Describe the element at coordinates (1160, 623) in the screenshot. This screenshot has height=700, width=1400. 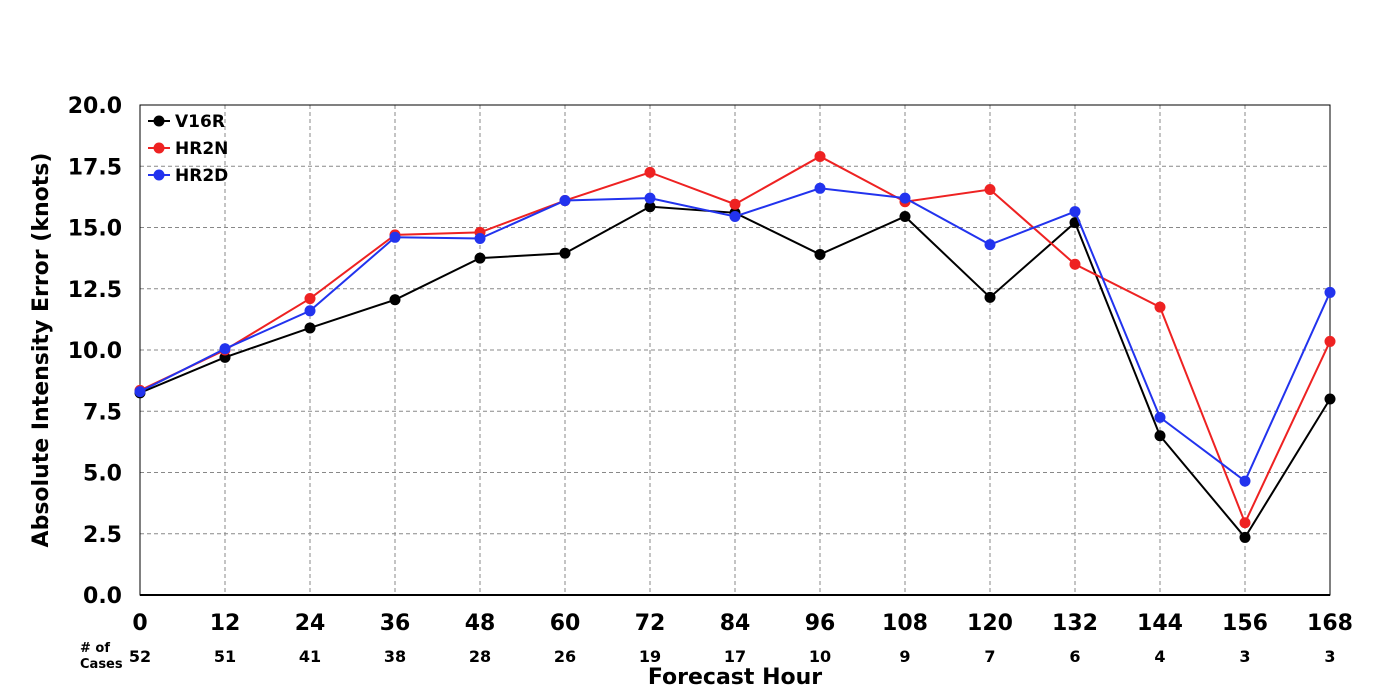
I see `x-tick-label: 144` at that location.